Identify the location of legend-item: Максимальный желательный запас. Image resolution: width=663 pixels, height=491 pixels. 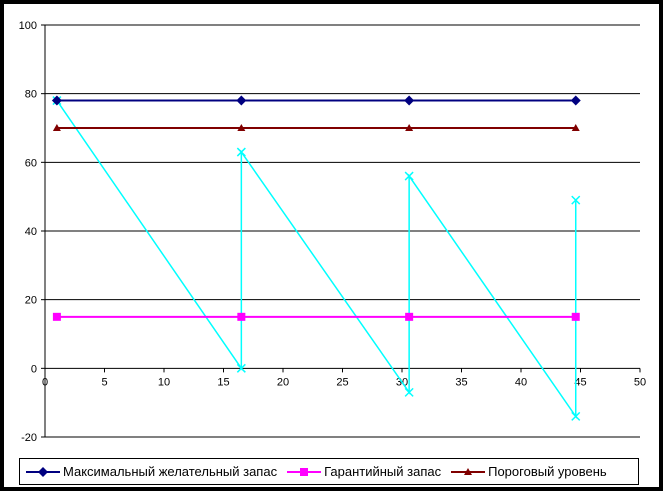
(151, 471).